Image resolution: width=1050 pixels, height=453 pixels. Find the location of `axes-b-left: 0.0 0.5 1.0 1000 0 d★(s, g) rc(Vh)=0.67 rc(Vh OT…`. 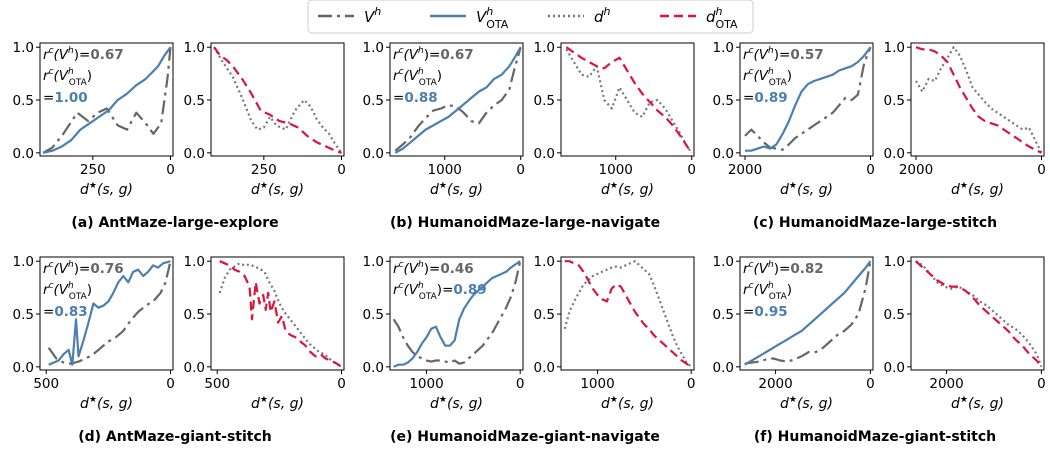

axes-b-left: 0.0 0.5 1.0 1000 0 d★(s, g) rc(Vh)=0.67 rc(Vh OT… is located at coordinates (444, 119).